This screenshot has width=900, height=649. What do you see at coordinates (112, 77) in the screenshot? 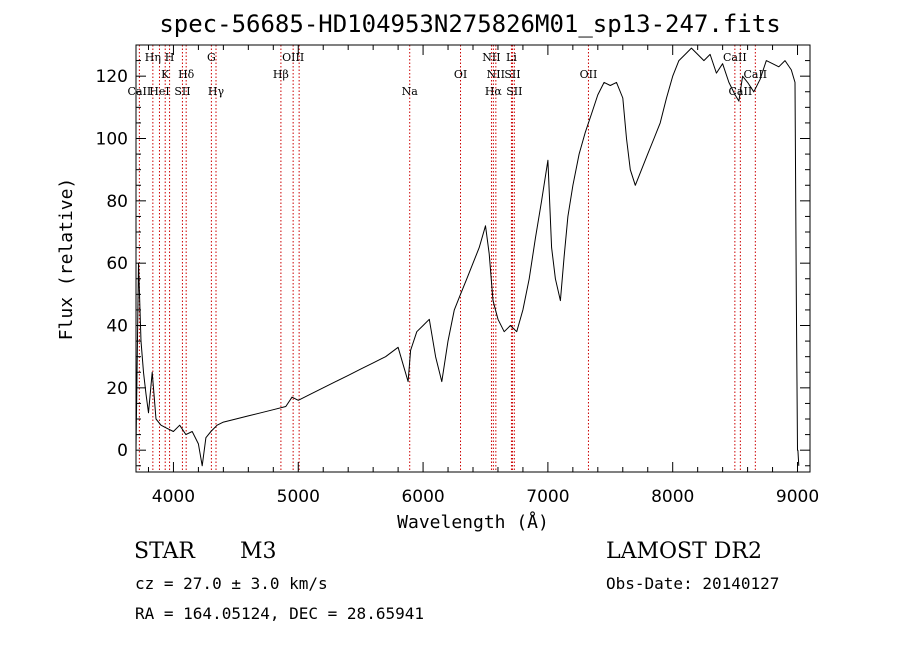
I see `y-tick-label: 120` at bounding box center [112, 77].